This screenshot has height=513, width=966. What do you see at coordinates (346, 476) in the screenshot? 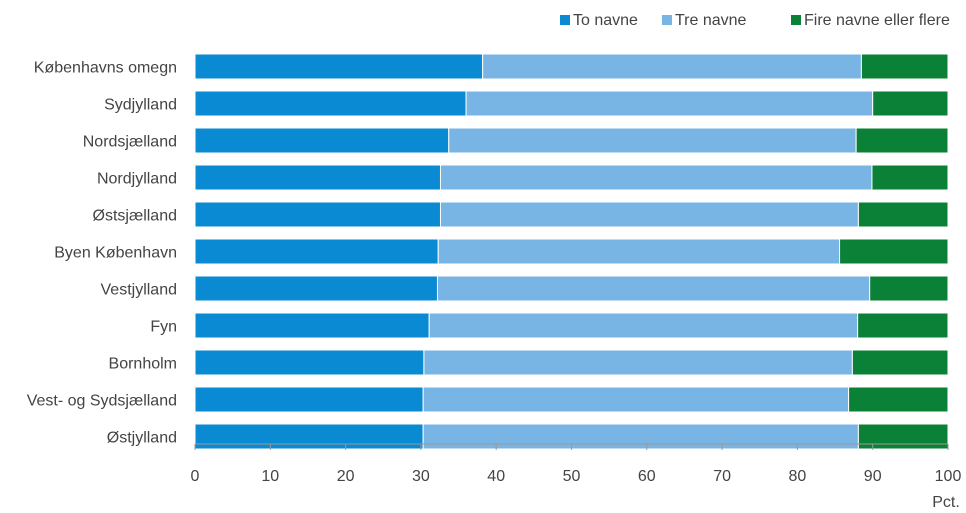
I see `x-tick-label: 20` at bounding box center [346, 476].